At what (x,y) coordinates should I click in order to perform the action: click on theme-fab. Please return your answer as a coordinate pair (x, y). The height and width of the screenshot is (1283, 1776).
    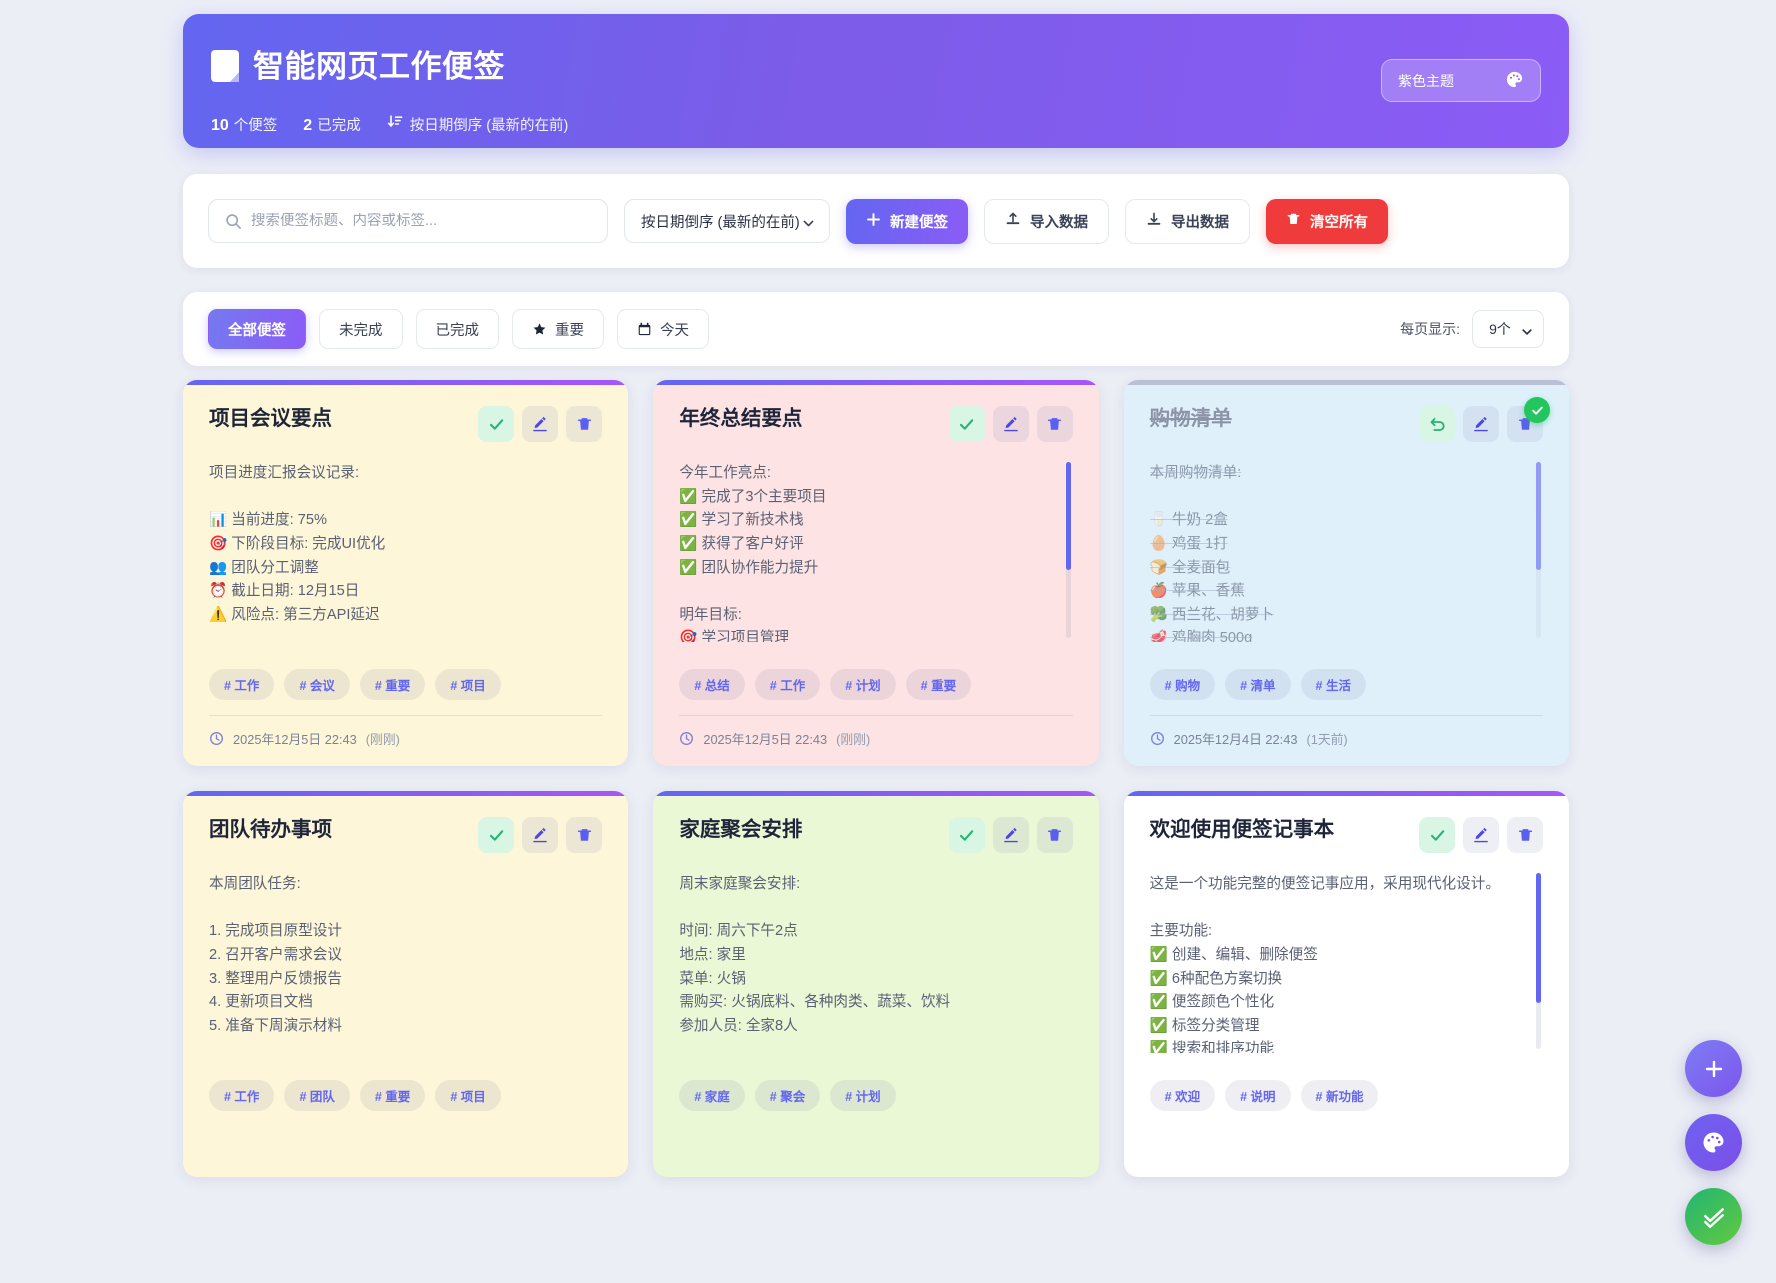
    Looking at the image, I should click on (1713, 1142).